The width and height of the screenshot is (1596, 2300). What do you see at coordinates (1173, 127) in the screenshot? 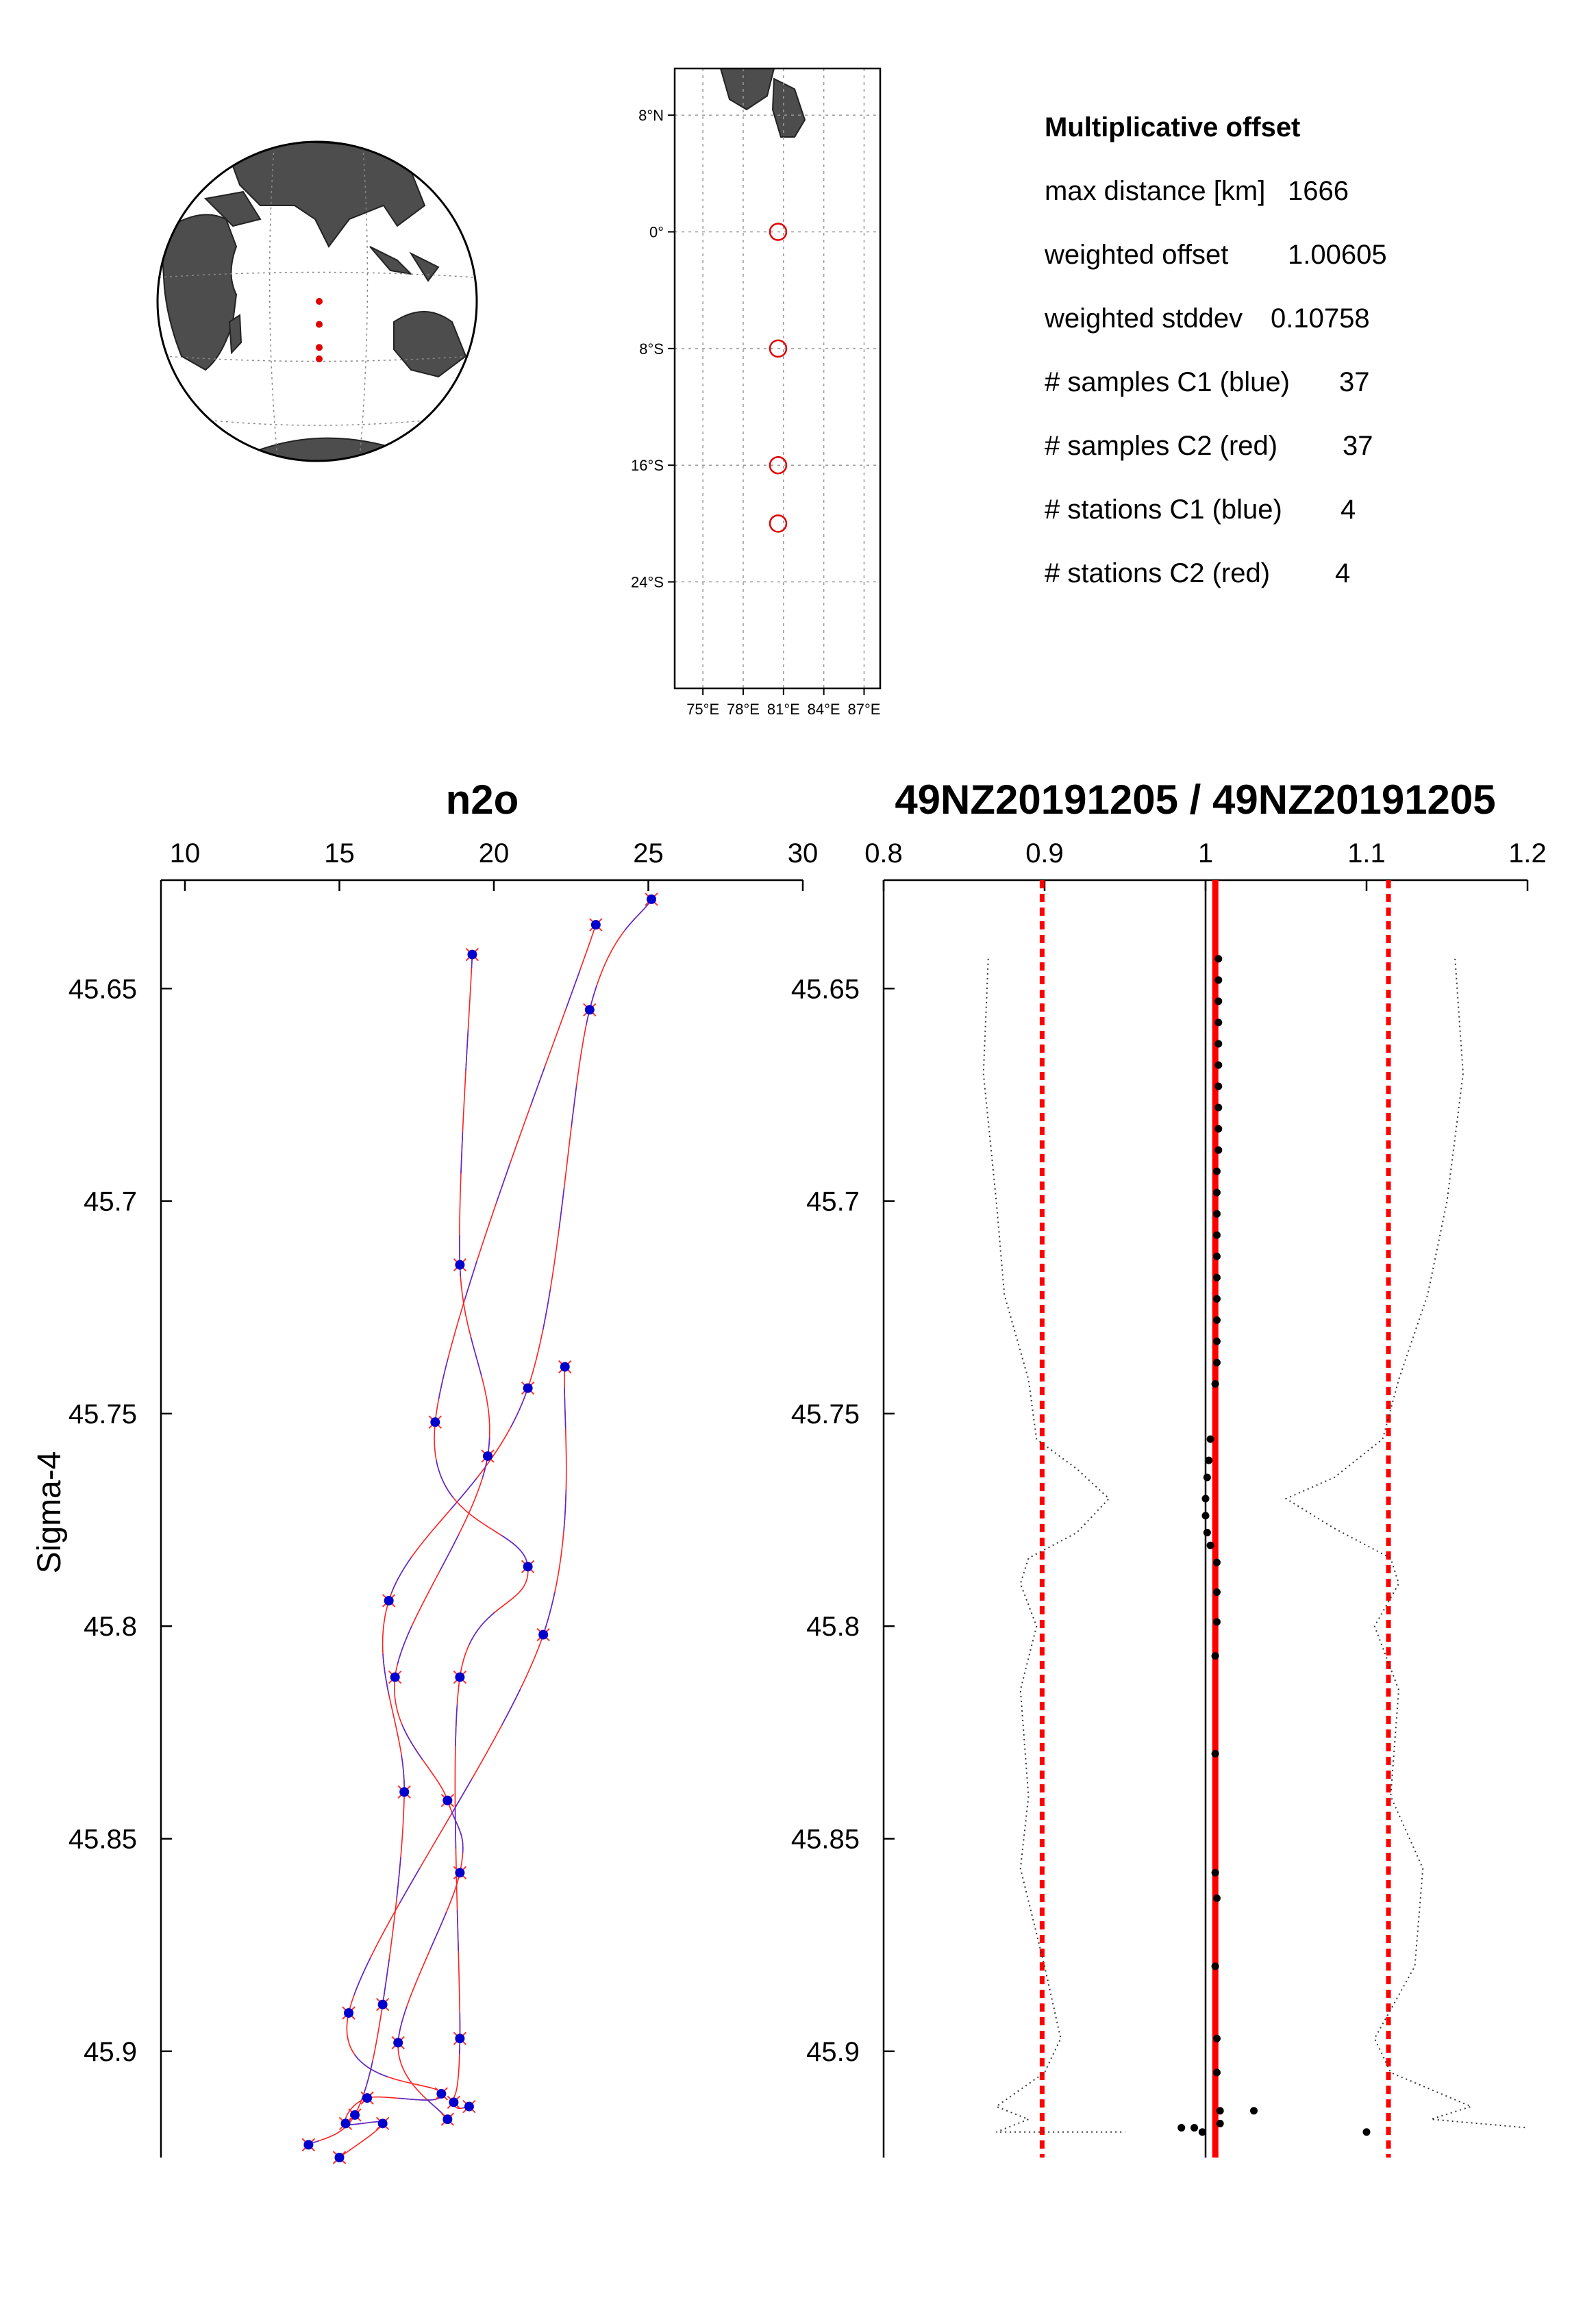
I see `stats-title: Multiplicative offset` at bounding box center [1173, 127].